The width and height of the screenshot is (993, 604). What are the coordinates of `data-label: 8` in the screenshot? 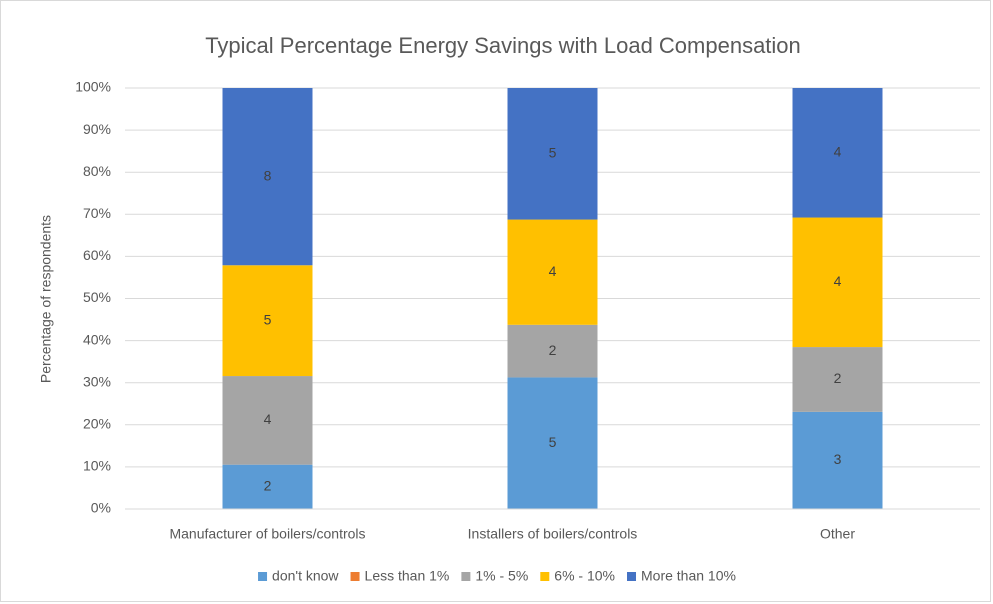 It's located at (268, 175).